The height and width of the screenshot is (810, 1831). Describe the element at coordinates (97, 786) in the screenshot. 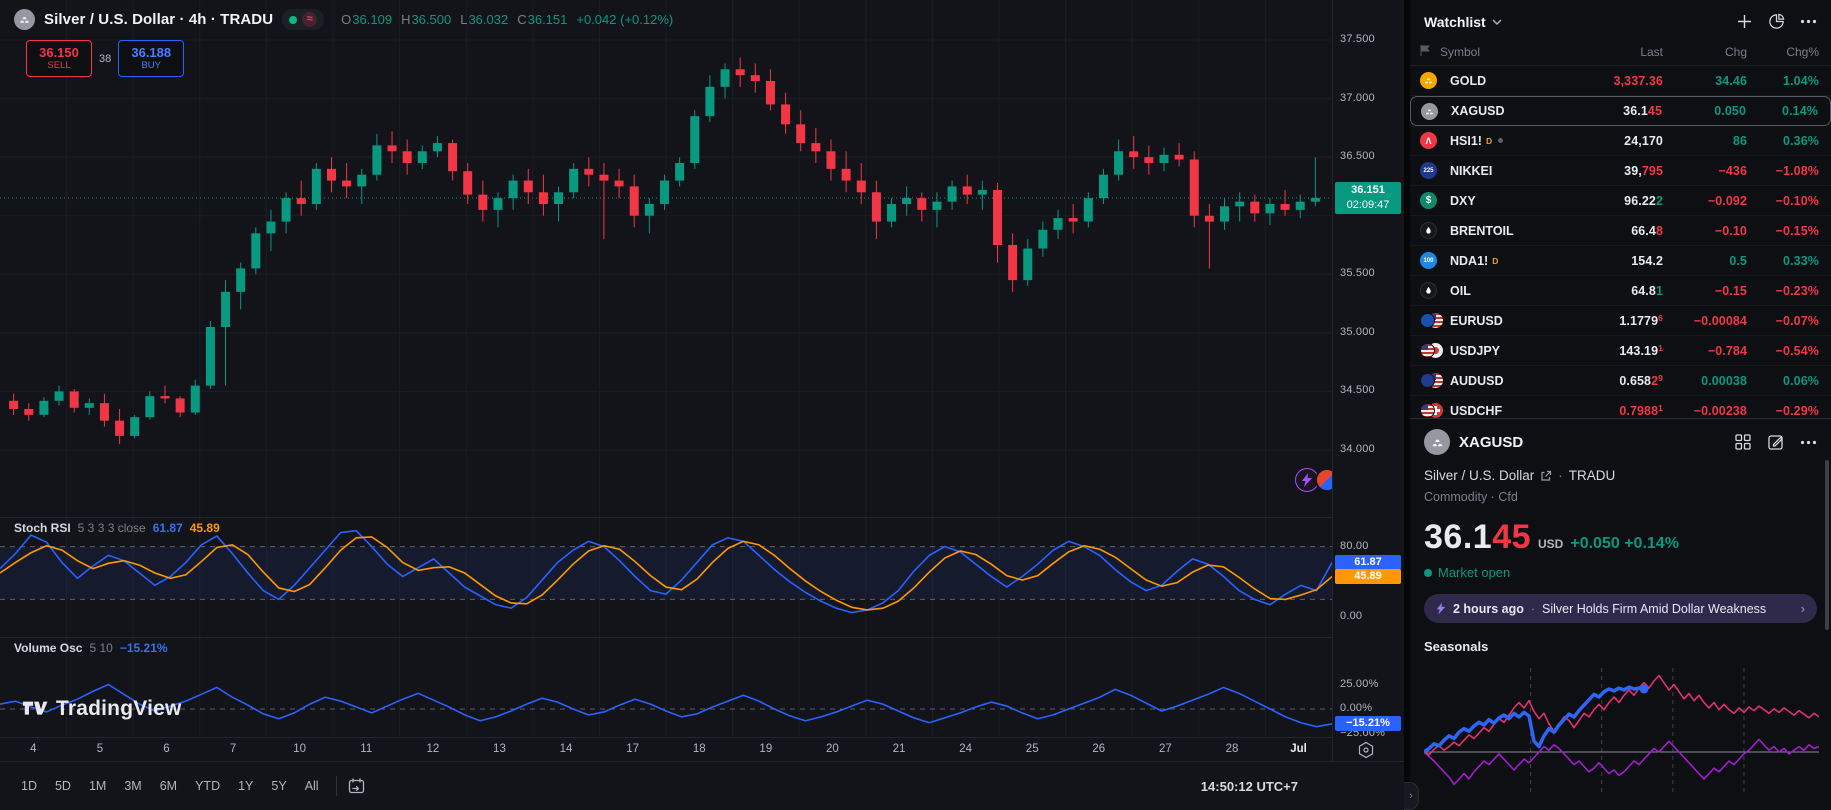

I see `range-1m: 1M` at that location.